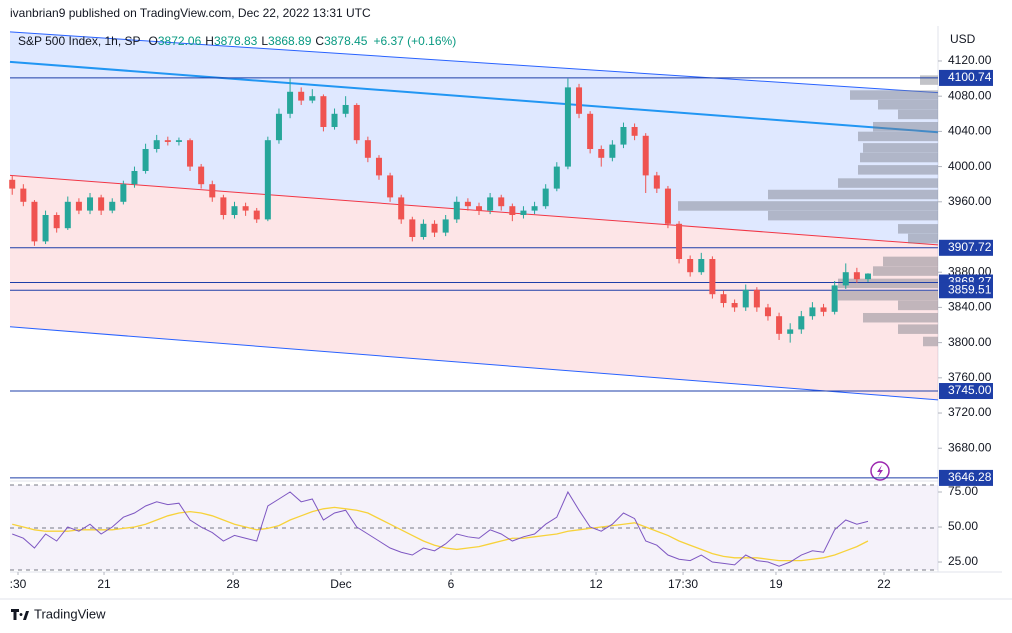 The width and height of the screenshot is (1012, 633). What do you see at coordinates (970, 447) in the screenshot?
I see `y-tick-label: 3680.00` at bounding box center [970, 447].